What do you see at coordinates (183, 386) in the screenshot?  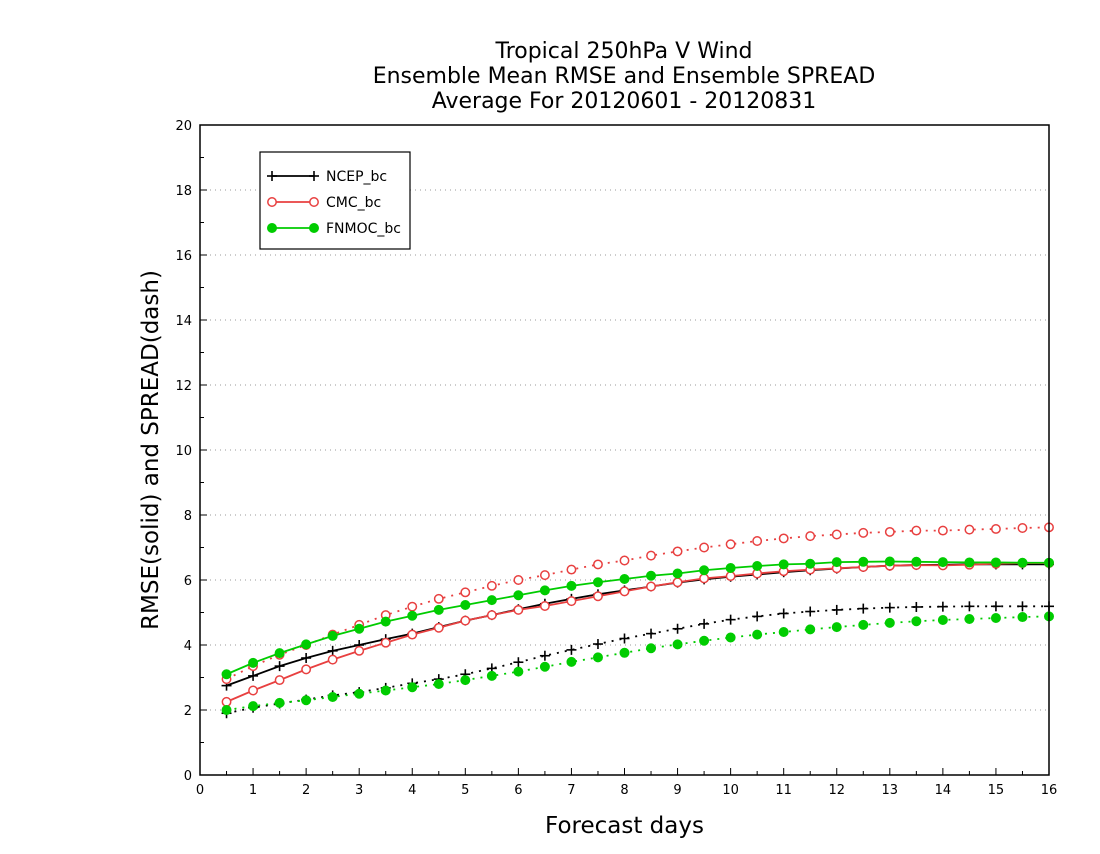 I see `y-tick-label: 12` at bounding box center [183, 386].